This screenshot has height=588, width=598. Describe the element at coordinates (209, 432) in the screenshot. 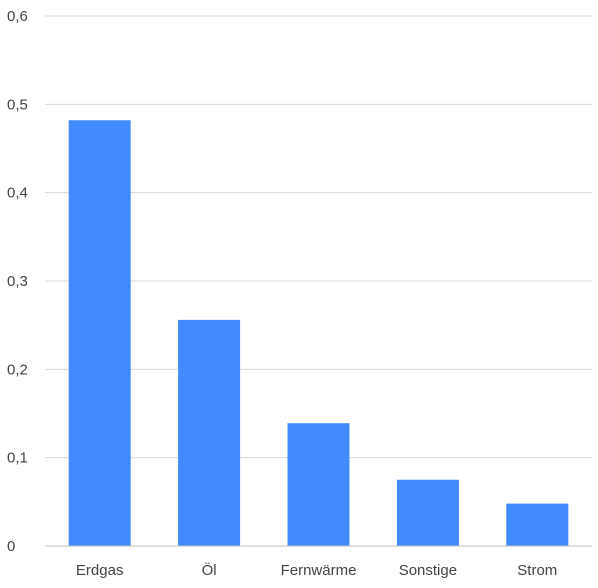

I see `bar-öl` at that location.